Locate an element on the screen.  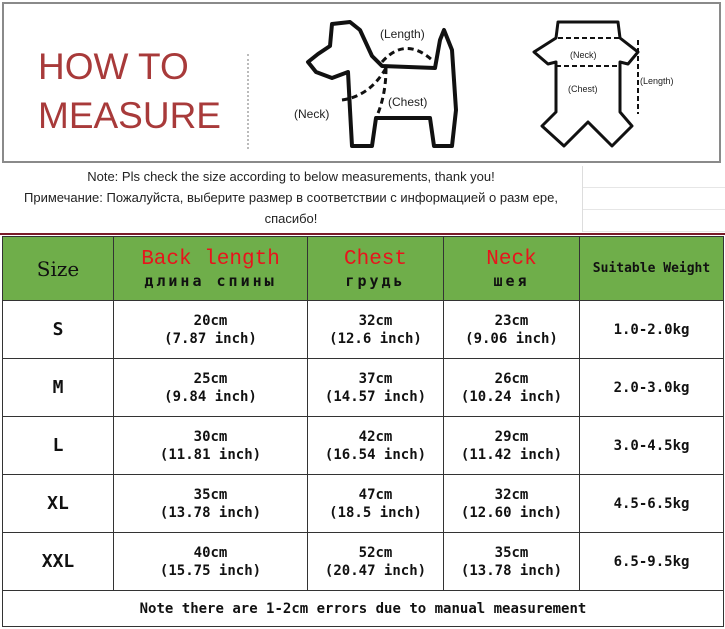
header-chest: Chest грудь is located at coordinates (375, 268).